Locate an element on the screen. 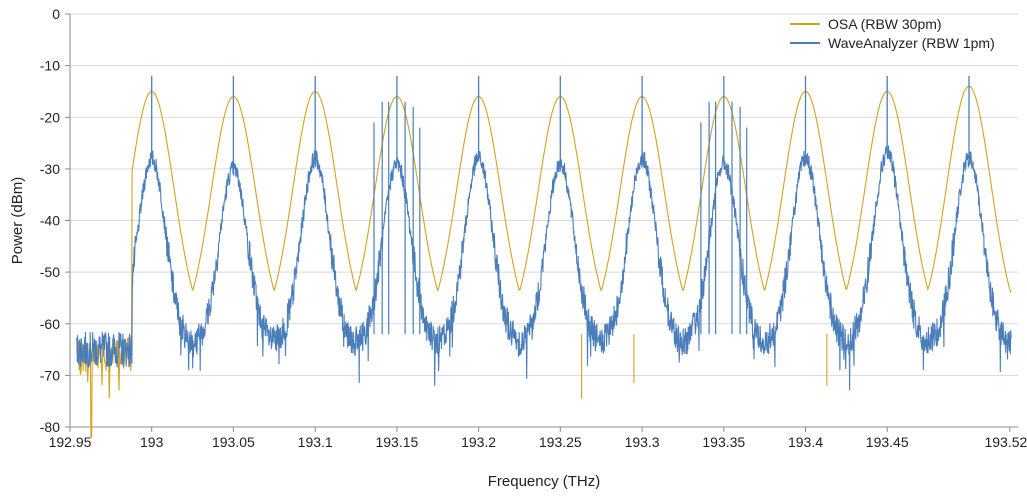  x-tick-label: 193.45 is located at coordinates (887, 442).